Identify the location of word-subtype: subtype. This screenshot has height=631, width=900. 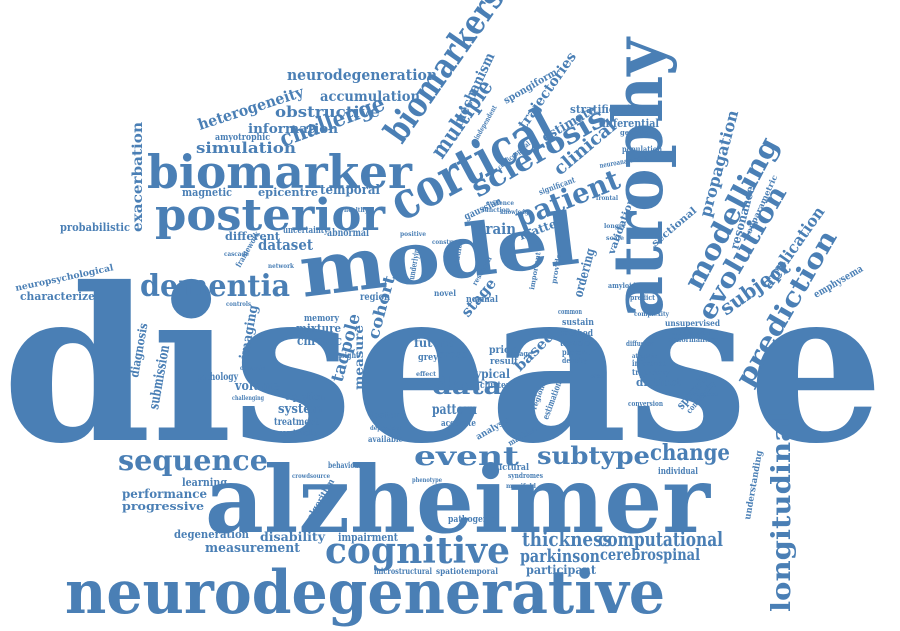
(593, 455).